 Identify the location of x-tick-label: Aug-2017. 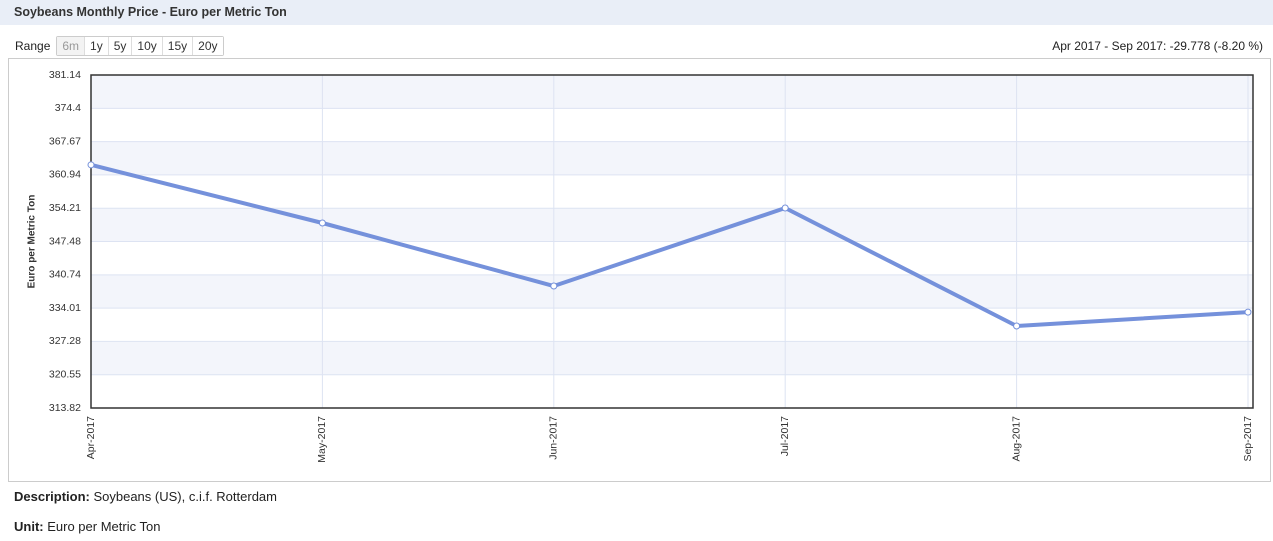
(1016, 439).